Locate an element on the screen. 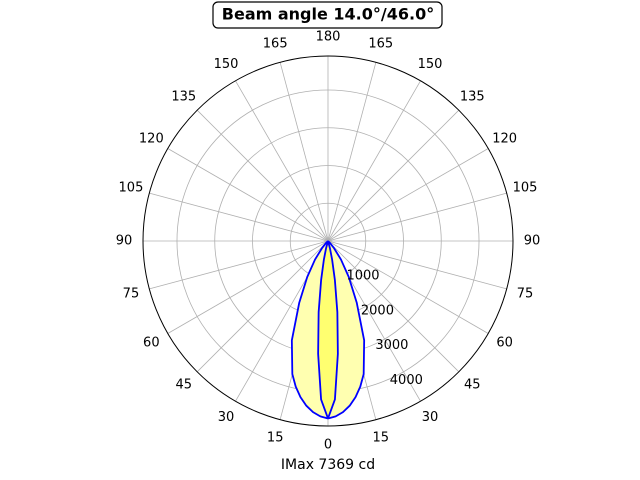  x-axis-label: IMax 7369 cd is located at coordinates (328, 465).